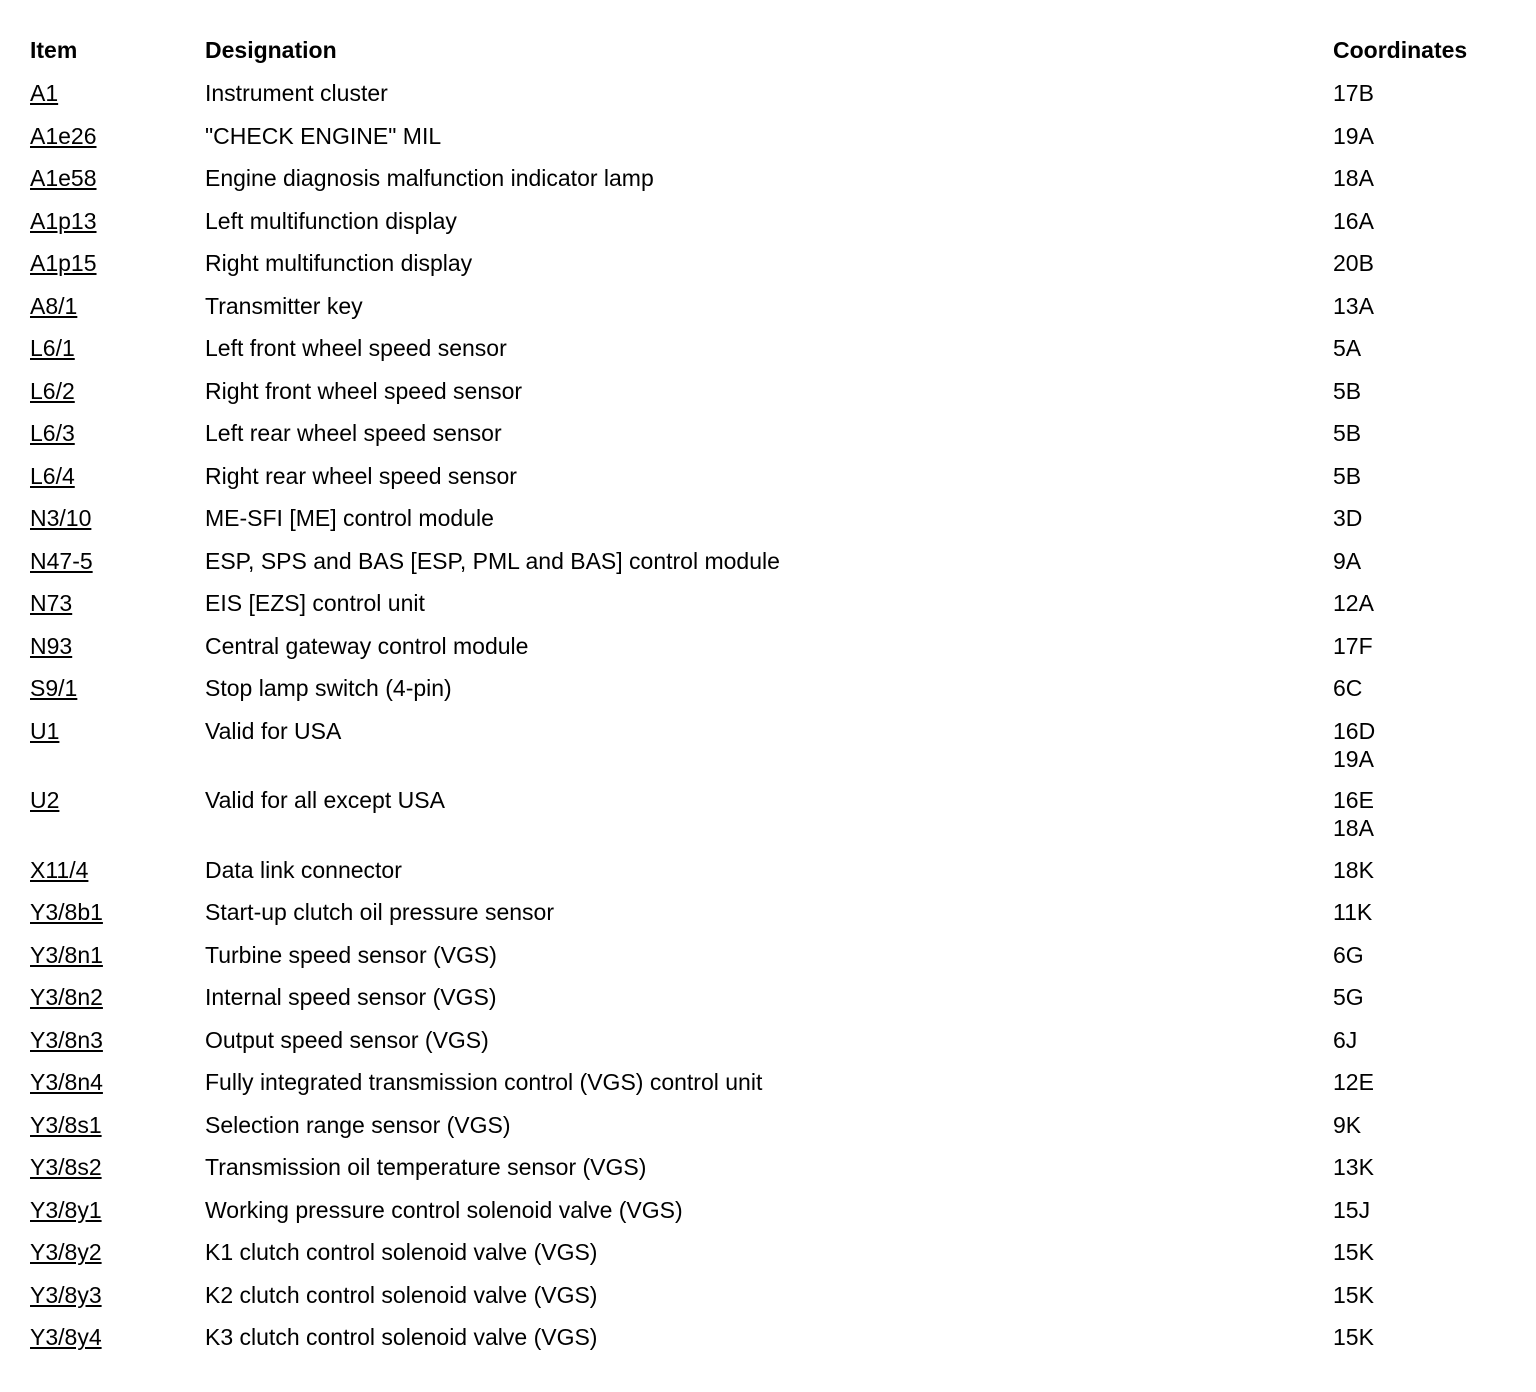 The image size is (1536, 1392). Describe the element at coordinates (773, 1125) in the screenshot. I see `table-row: Y3/8s1 Selection range sensor (VGS) 9K` at that location.